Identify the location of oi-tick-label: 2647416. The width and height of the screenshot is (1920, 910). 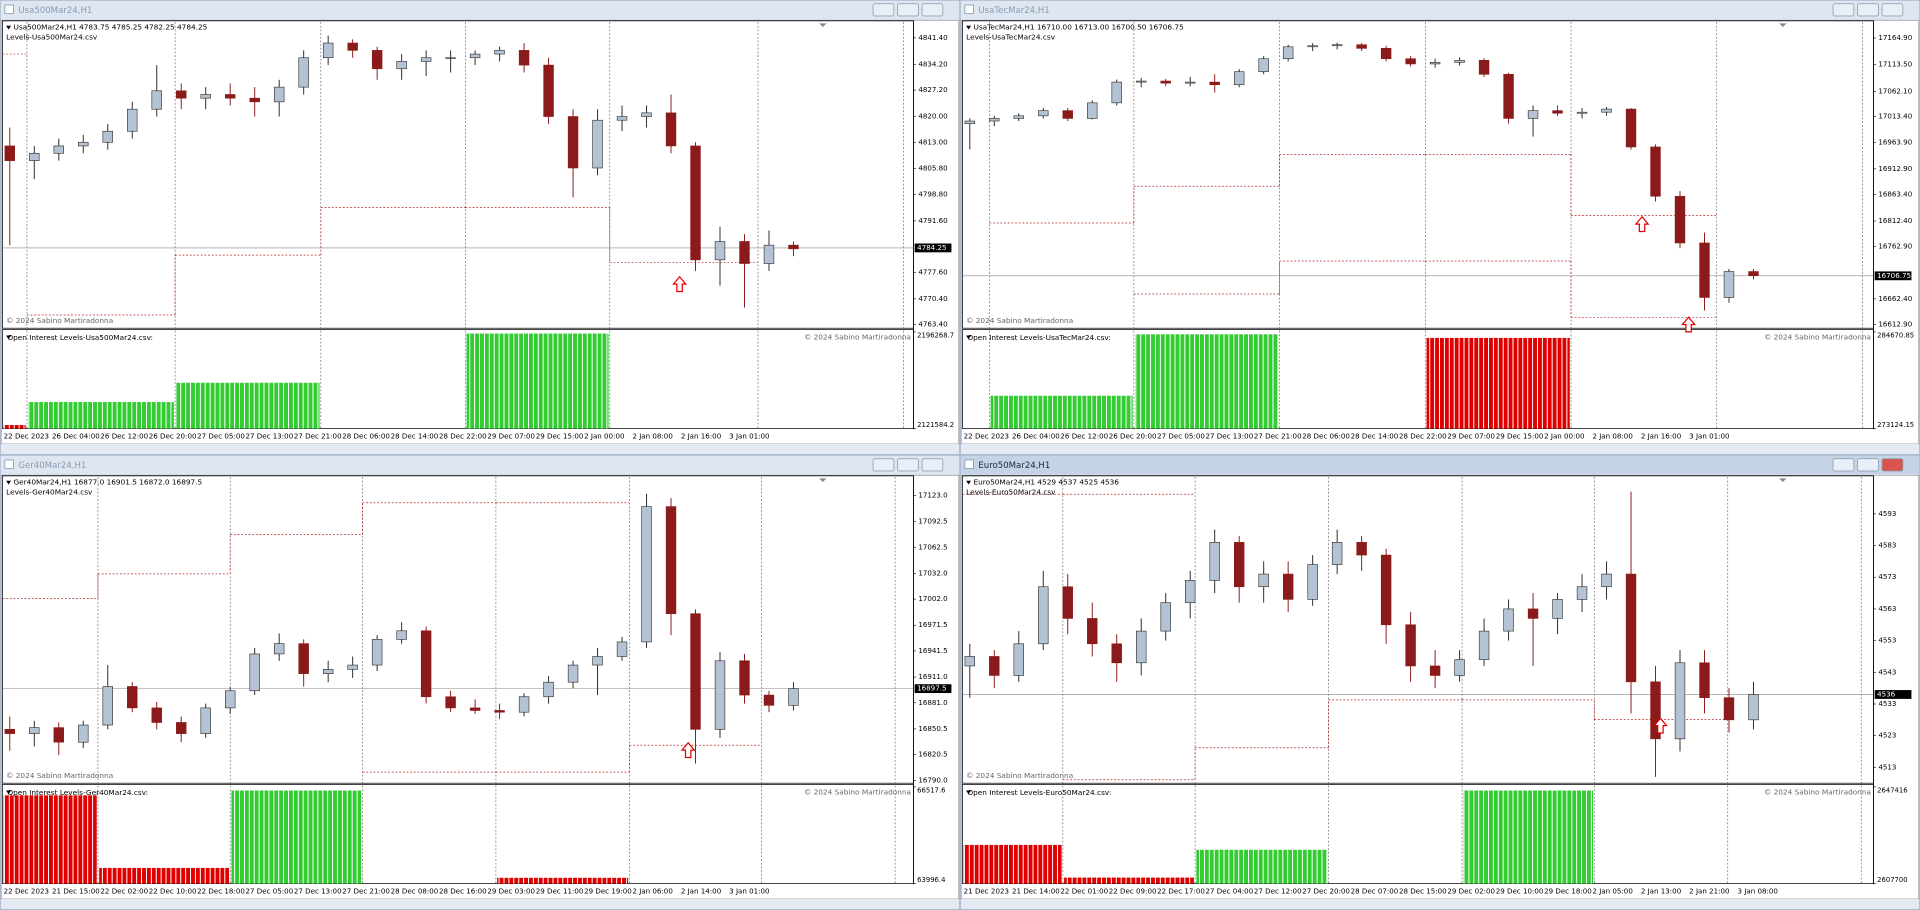
(1892, 791).